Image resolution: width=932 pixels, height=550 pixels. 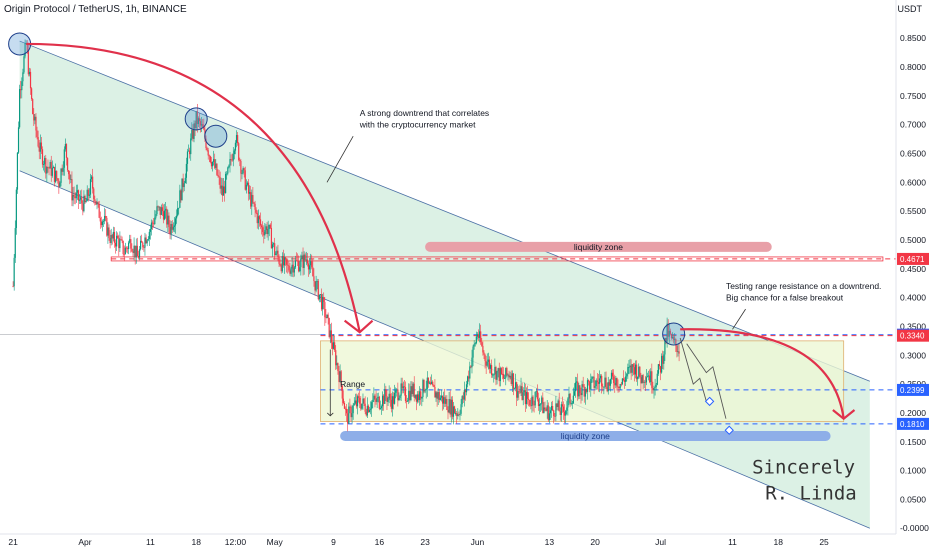 What do you see at coordinates (913, 326) in the screenshot?
I see `y-tick-label: 0.3500` at bounding box center [913, 326].